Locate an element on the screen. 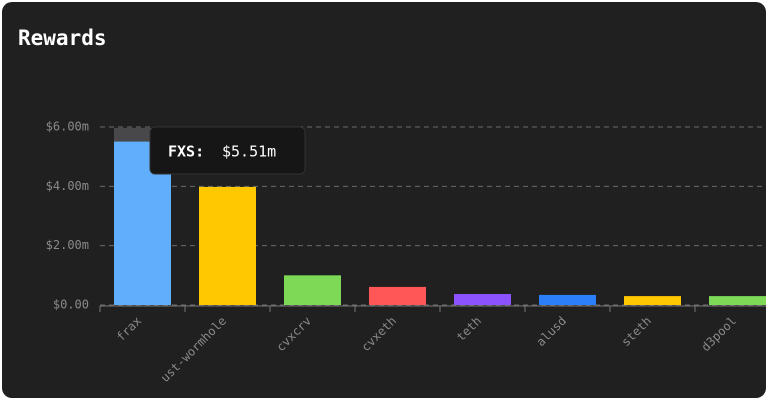 The height and width of the screenshot is (401, 769). y-tick-label: $0.00 is located at coordinates (71, 305).